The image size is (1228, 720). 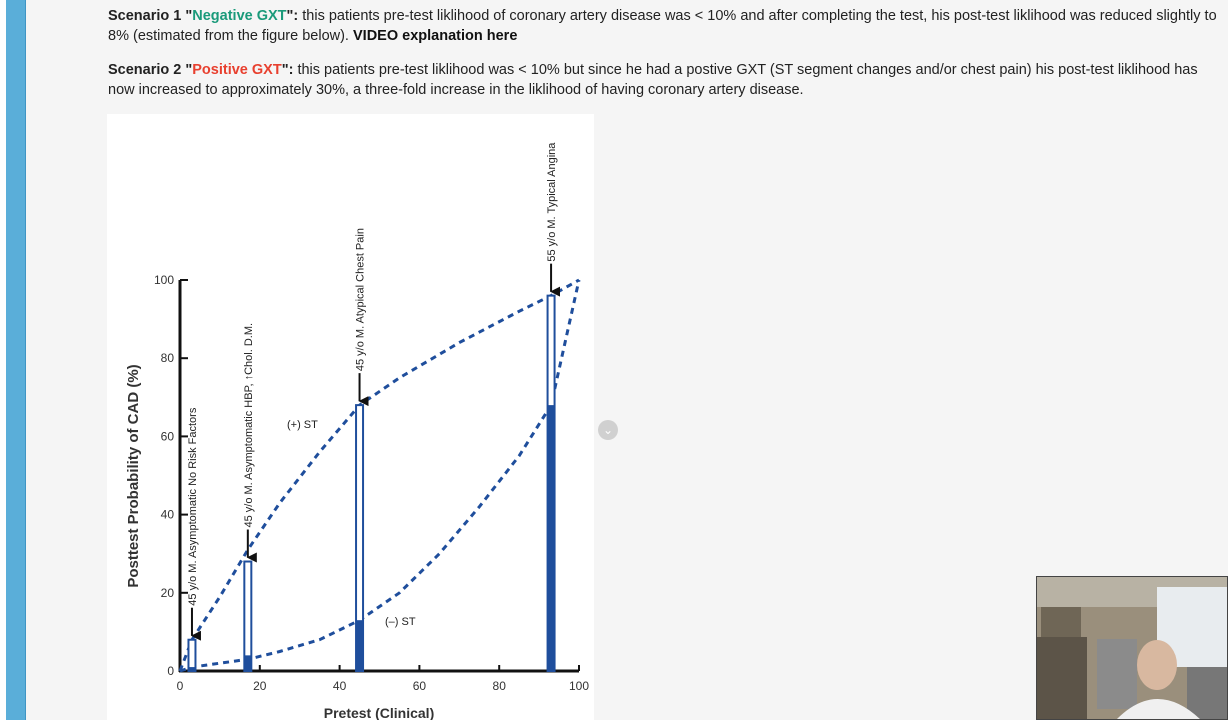 What do you see at coordinates (150, 70) in the screenshot?
I see `scenario-2-label: Scenario 2 "` at bounding box center [150, 70].